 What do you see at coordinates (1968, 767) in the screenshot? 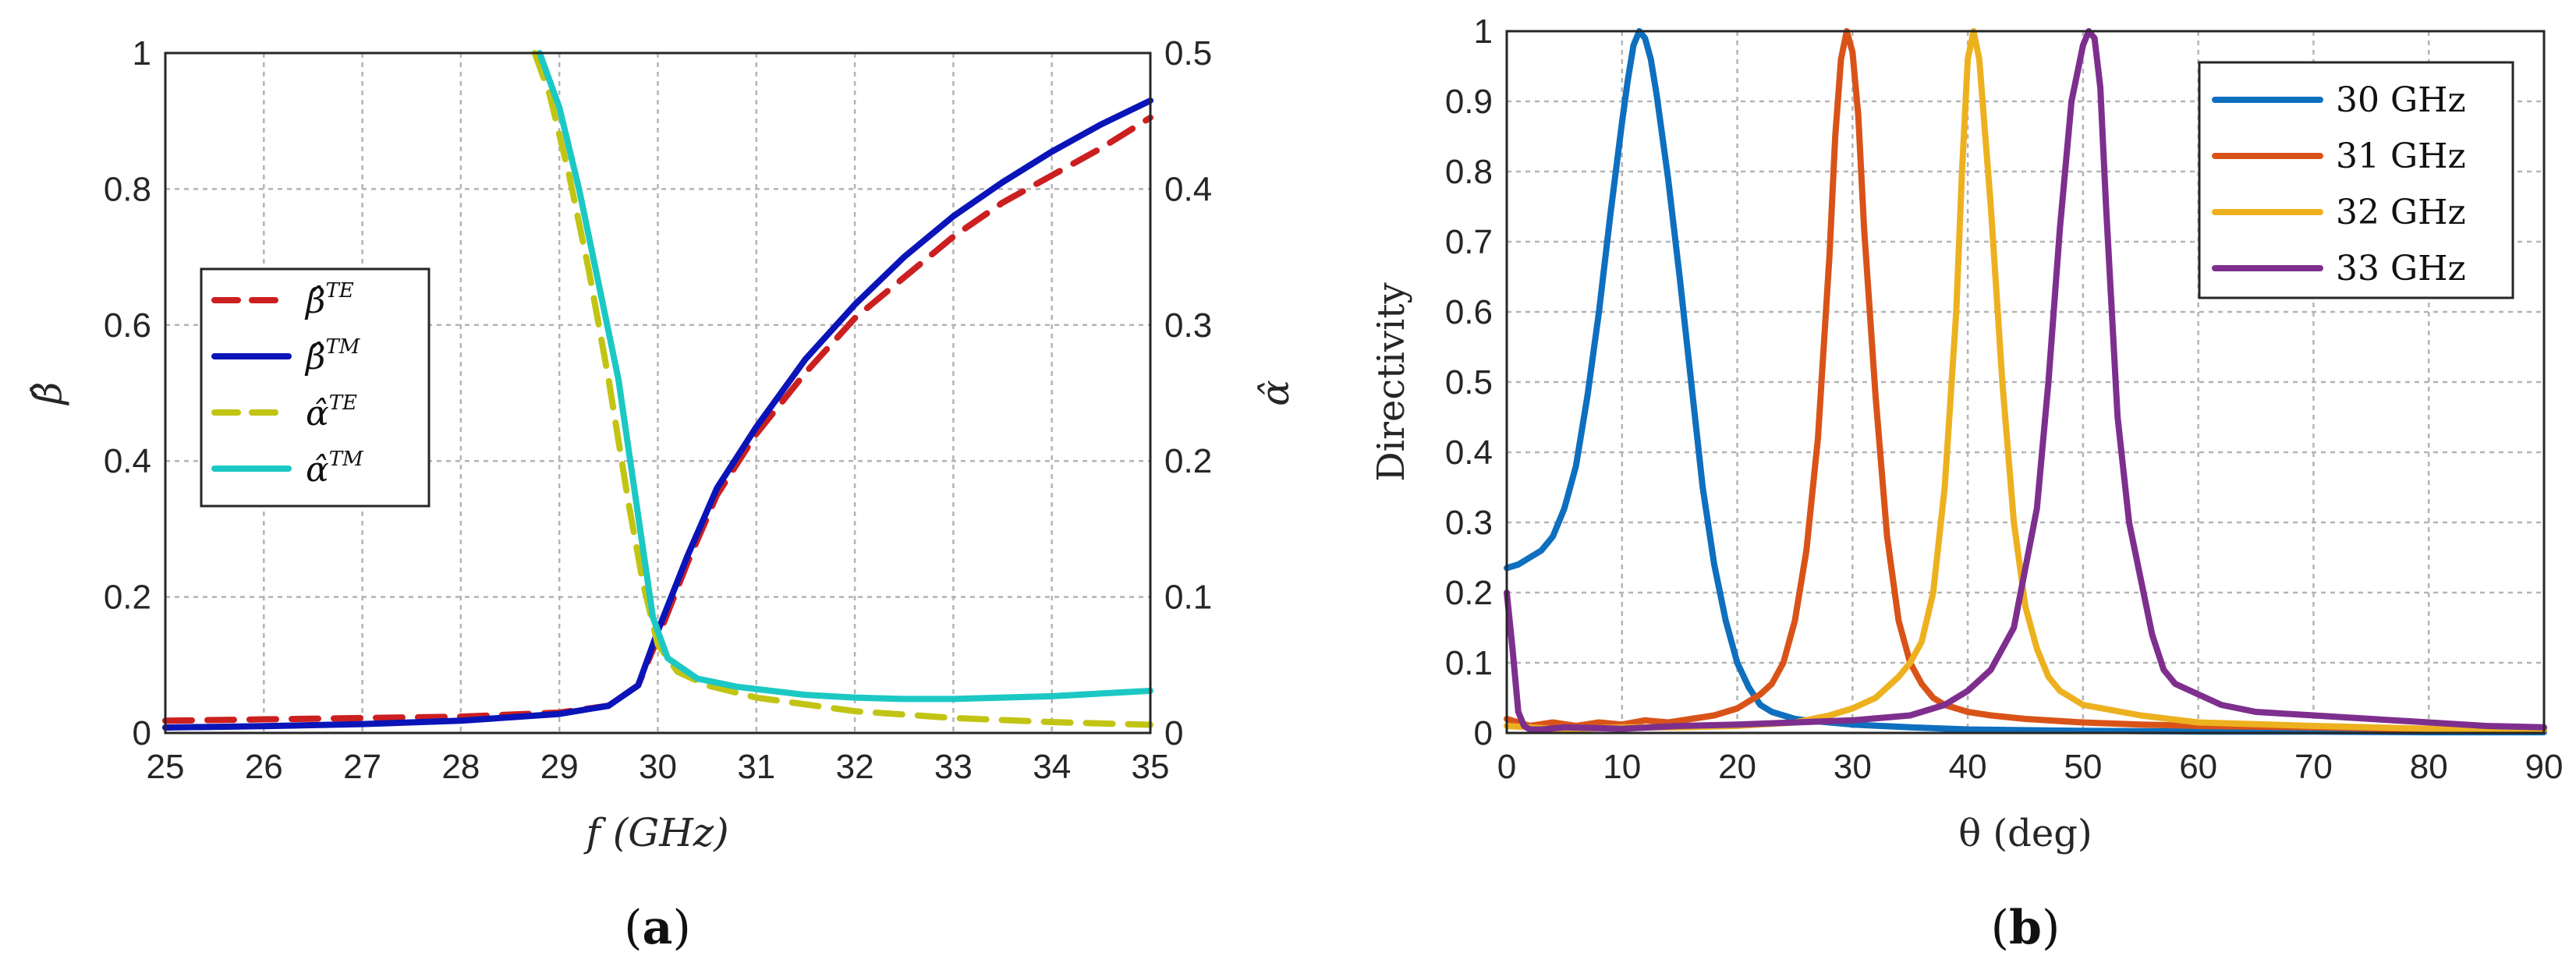
I see `panel-b-xtick-label: 40` at bounding box center [1968, 767].